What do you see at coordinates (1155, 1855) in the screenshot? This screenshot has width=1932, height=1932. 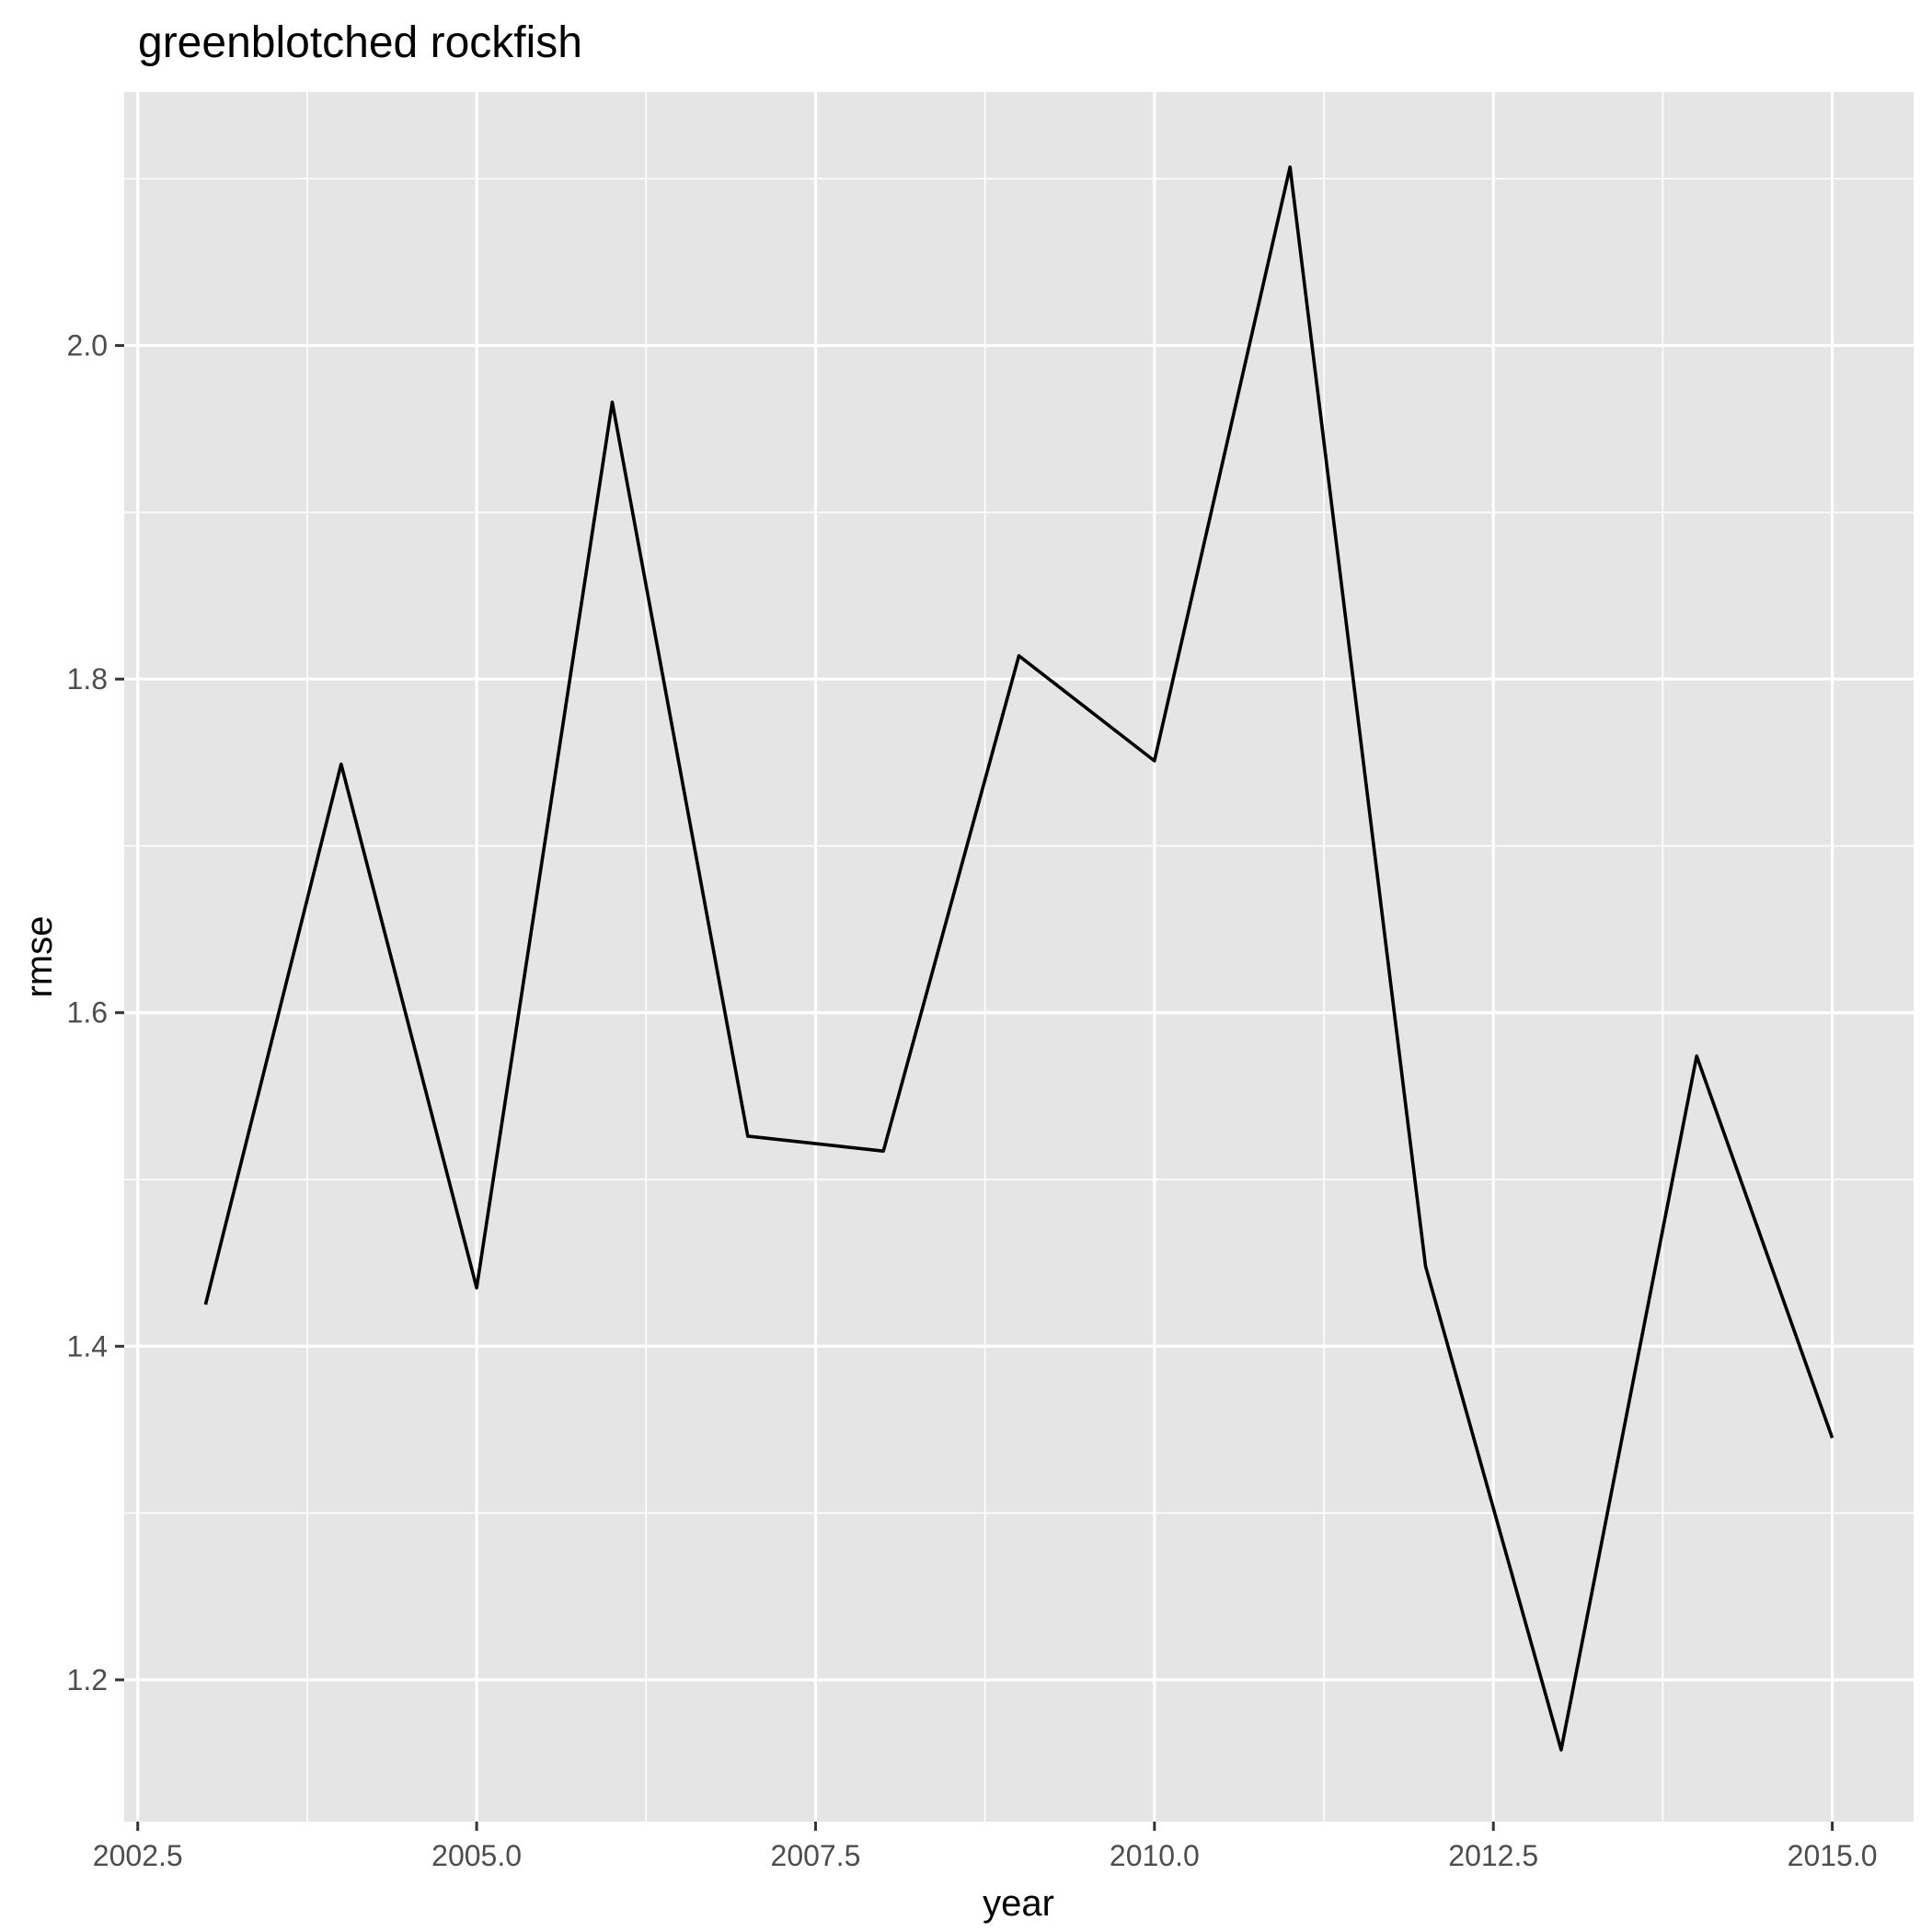 I see `x-tick-label: 2010.0` at bounding box center [1155, 1855].